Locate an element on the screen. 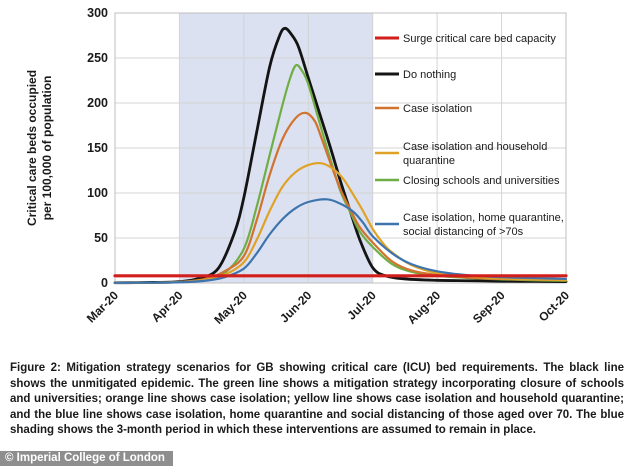 This screenshot has width=634, height=467. legend-label-line: Do nothing is located at coordinates (429, 75).